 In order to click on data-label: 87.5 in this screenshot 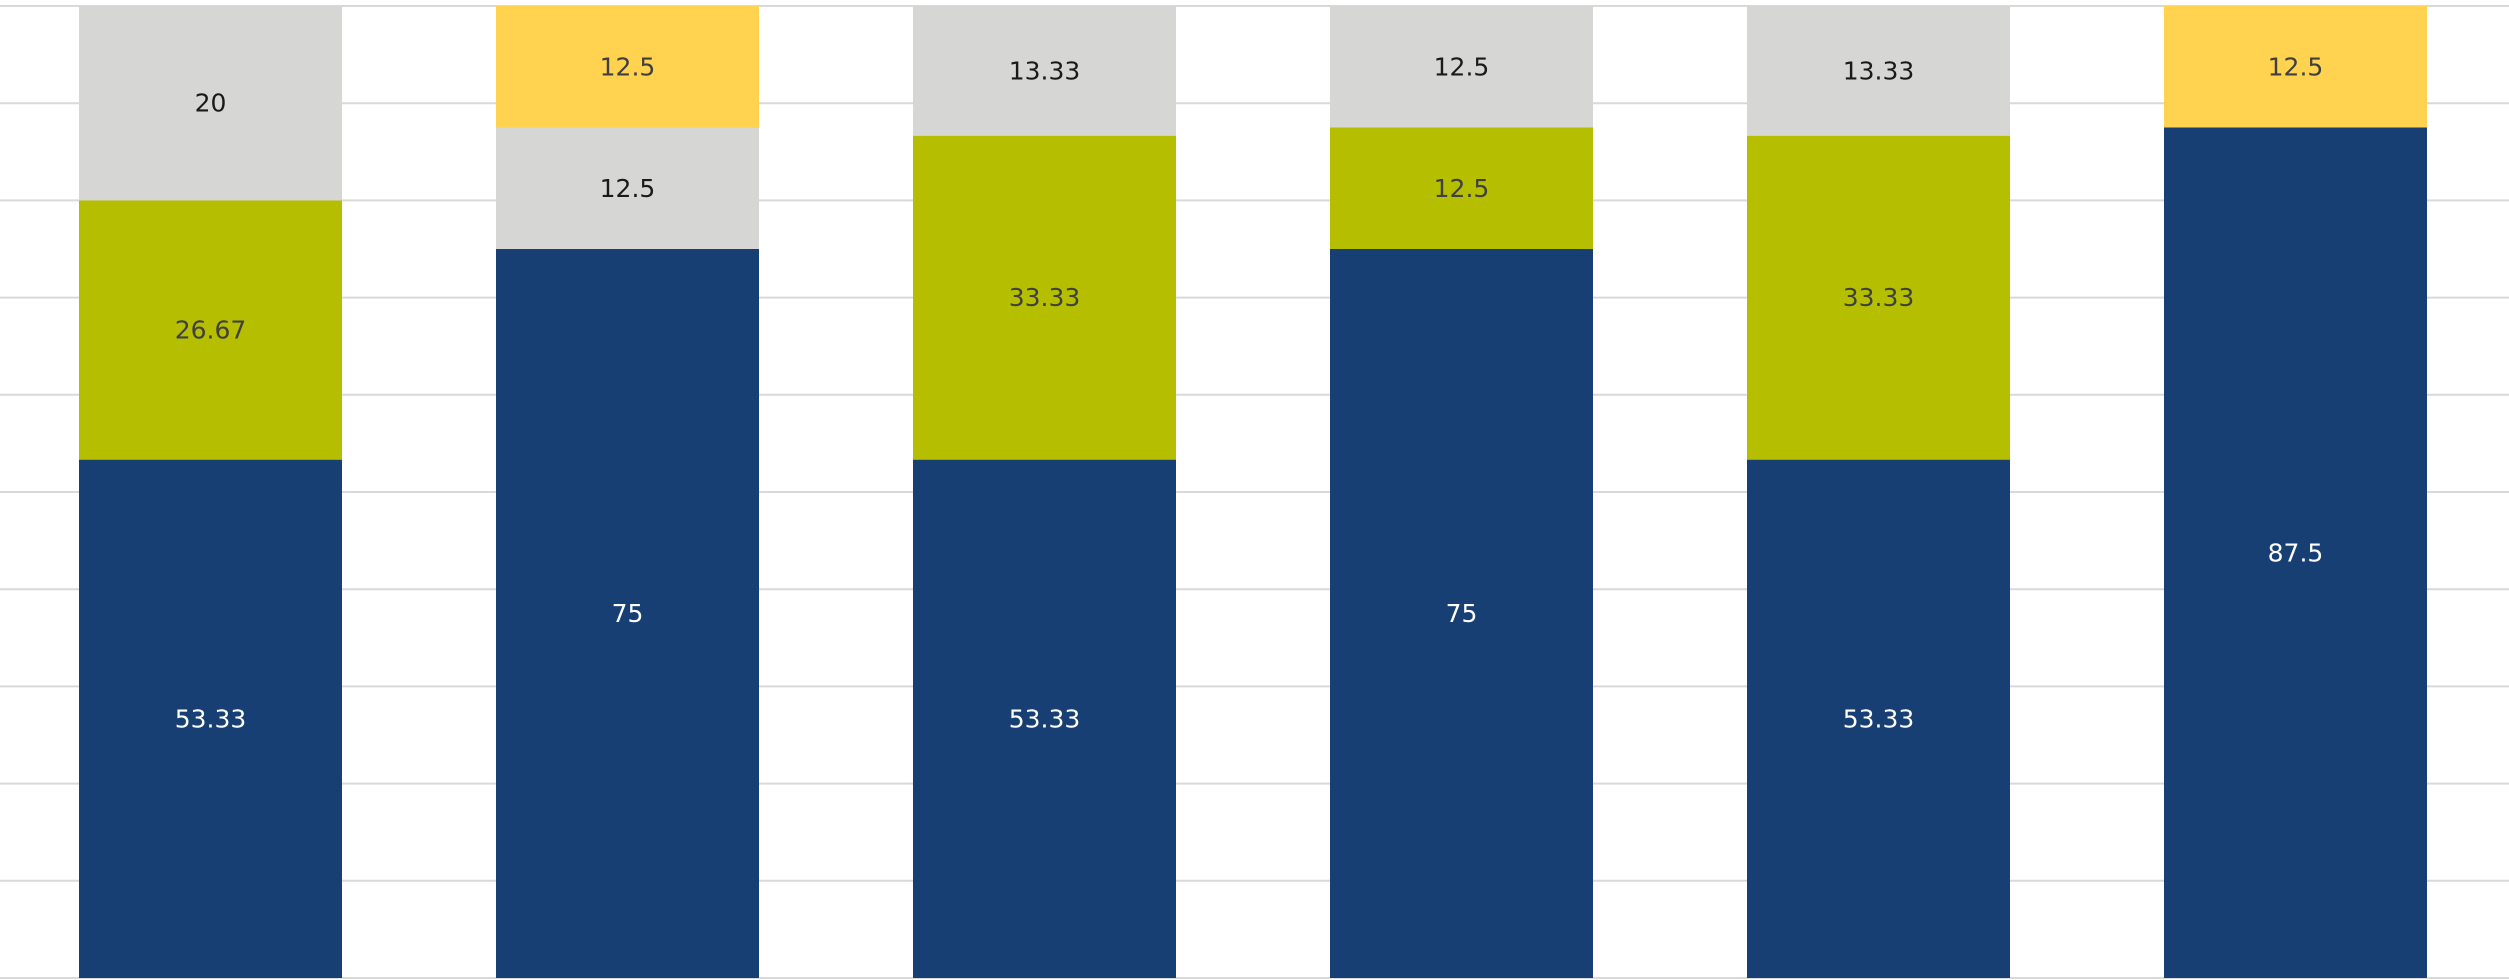, I will do `click(2296, 552)`.